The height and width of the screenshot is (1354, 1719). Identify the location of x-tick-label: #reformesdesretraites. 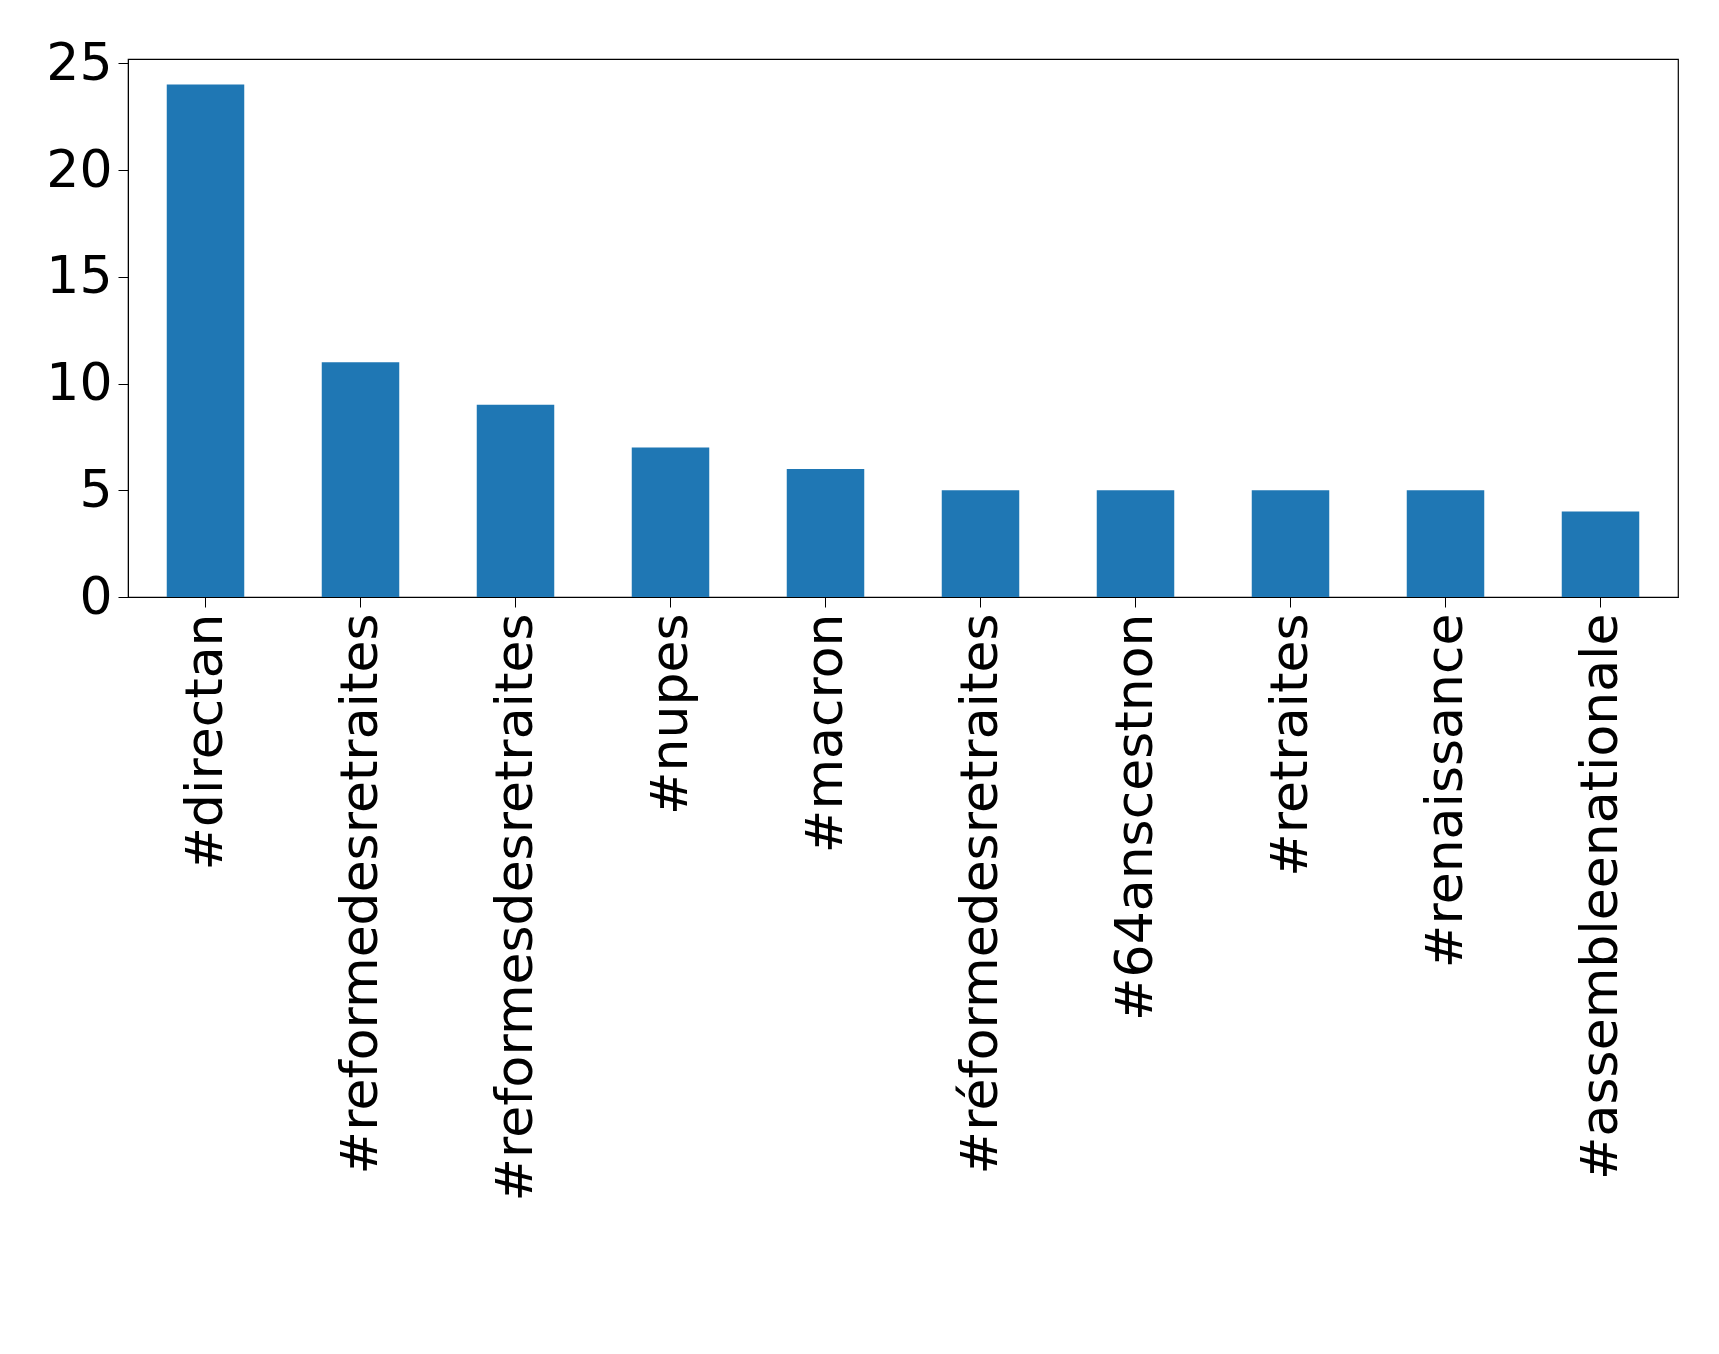
(513, 907).